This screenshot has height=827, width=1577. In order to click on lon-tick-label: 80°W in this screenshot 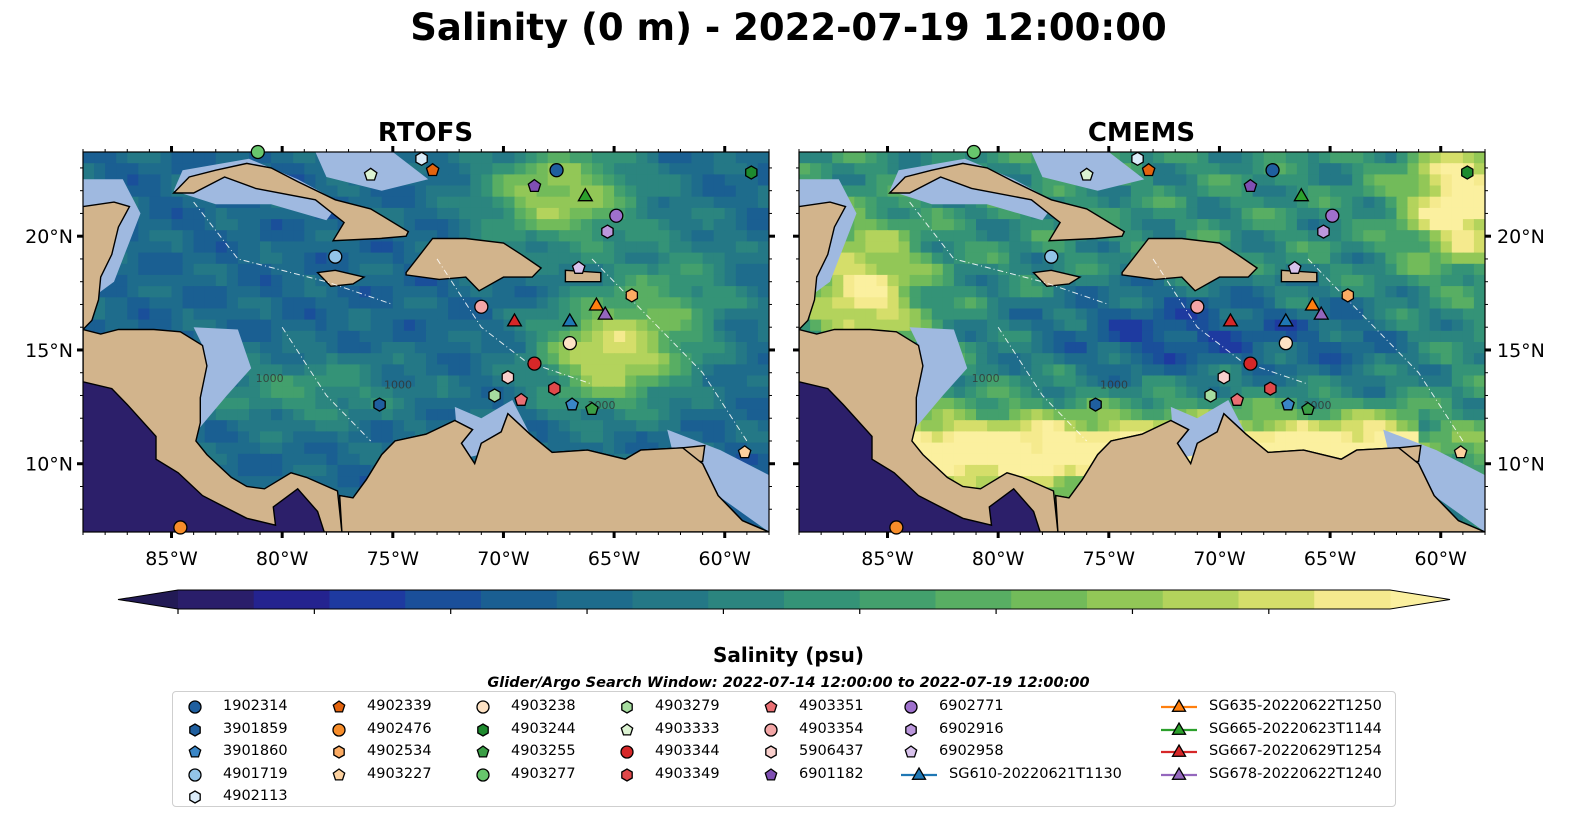, I will do `click(998, 559)`.